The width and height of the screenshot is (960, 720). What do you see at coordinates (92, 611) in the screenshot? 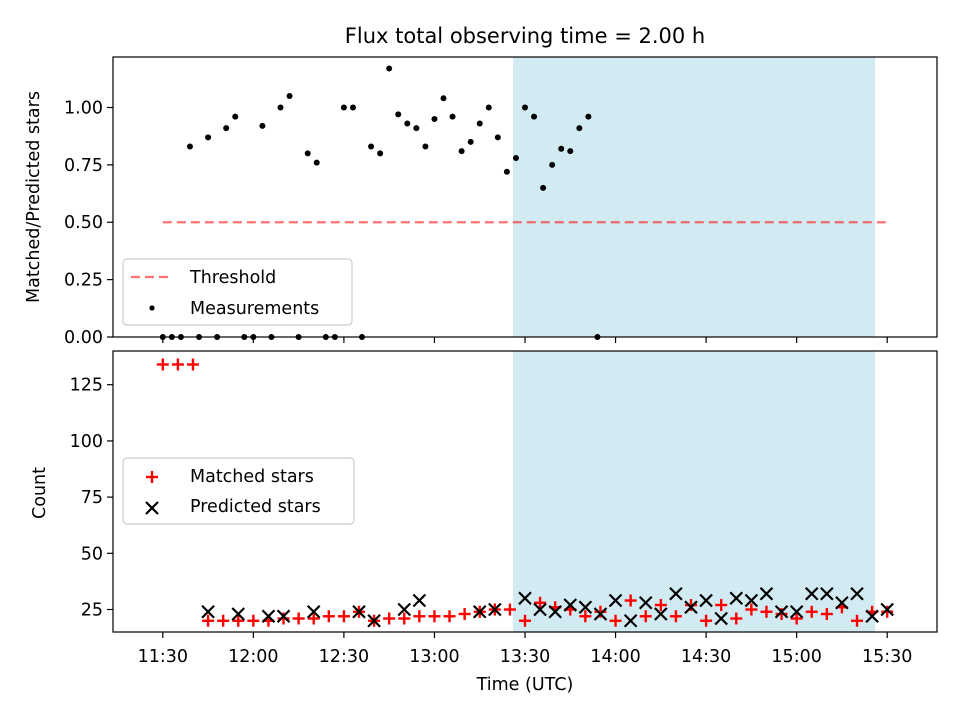
I see `y-tick-label: 25` at bounding box center [92, 611].